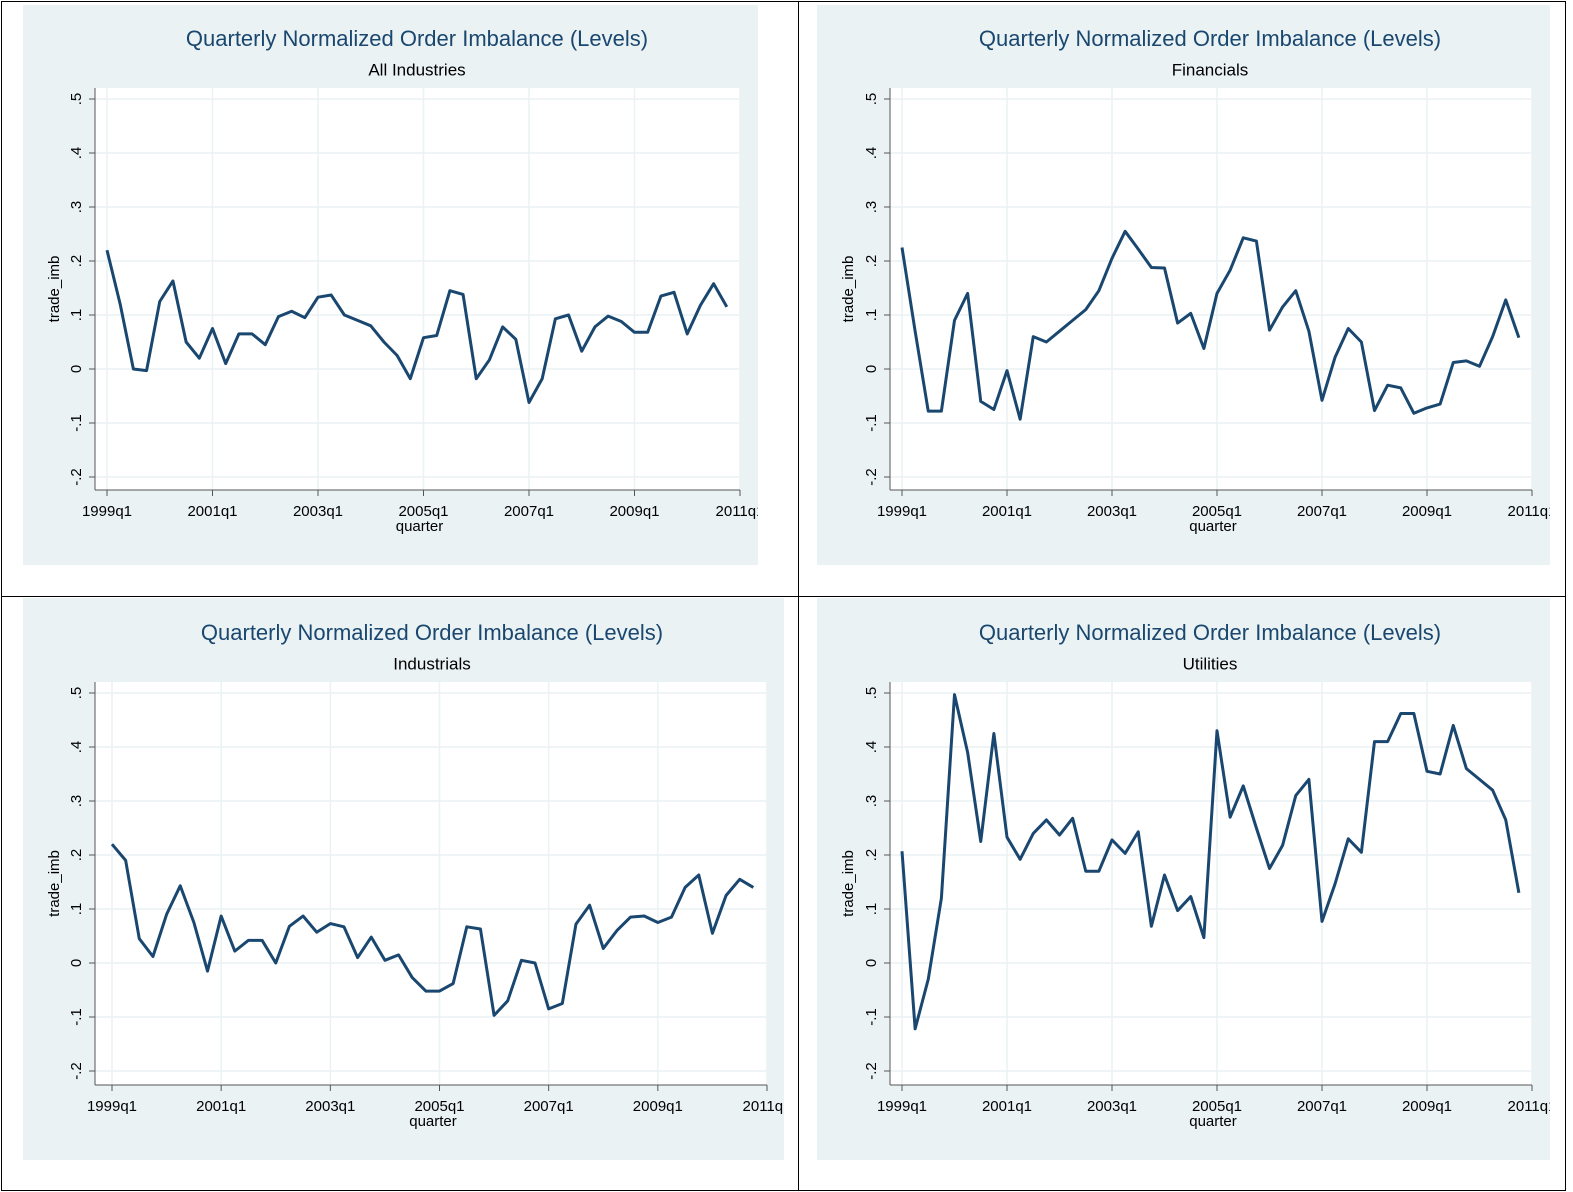 This screenshot has height=1192, width=1573. Describe the element at coordinates (1210, 69) in the screenshot. I see `chart-subtitle: Financials` at that location.